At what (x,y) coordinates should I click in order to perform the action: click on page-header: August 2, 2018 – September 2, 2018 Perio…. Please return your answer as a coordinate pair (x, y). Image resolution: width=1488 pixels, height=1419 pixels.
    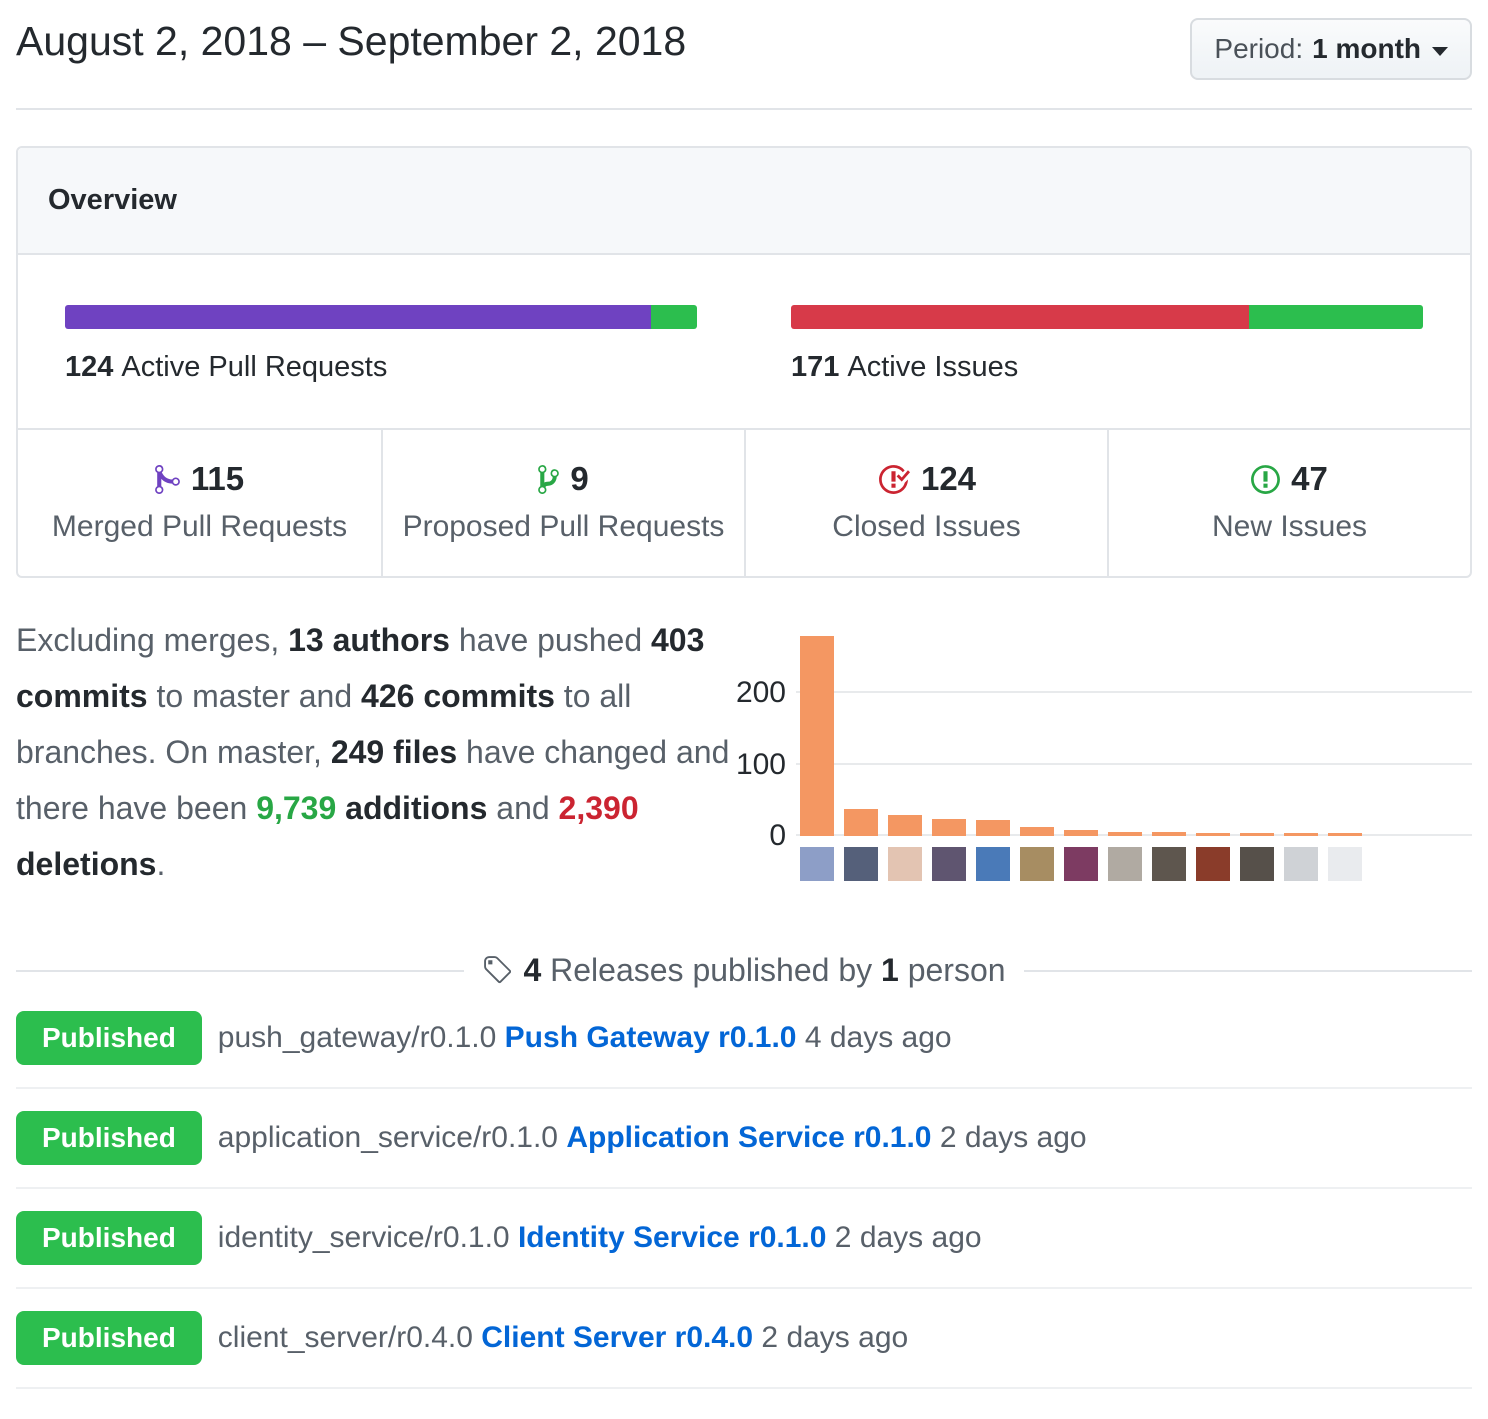
    Looking at the image, I should click on (744, 55).